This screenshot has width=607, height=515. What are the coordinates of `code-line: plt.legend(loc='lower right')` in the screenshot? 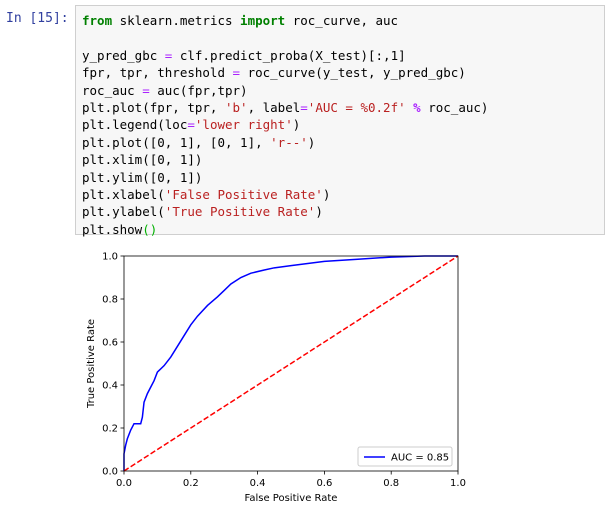 It's located at (343, 124).